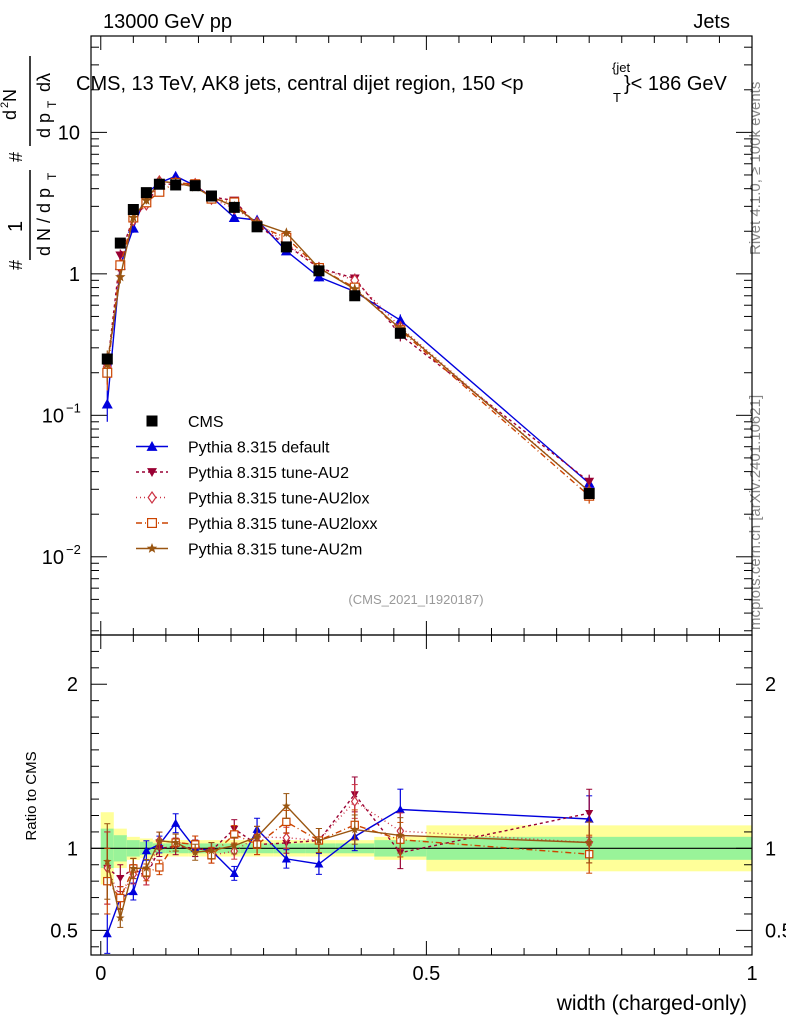 The image size is (786, 1029). What do you see at coordinates (651, 1003) in the screenshot?
I see `x-axis-label: width (charged-only)` at bounding box center [651, 1003].